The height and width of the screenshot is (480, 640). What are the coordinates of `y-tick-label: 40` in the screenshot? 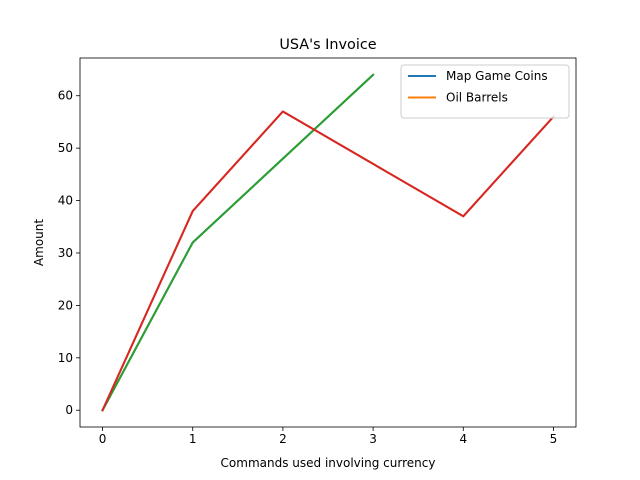 It's located at (65, 201).